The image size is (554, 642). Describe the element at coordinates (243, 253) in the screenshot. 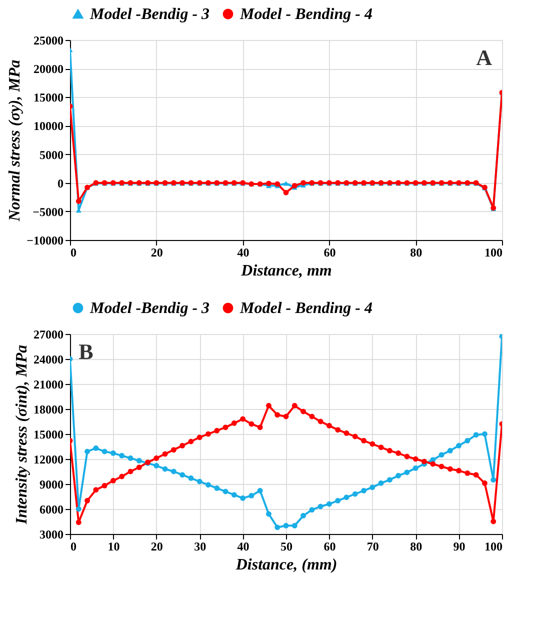

I see `x-tick-label: 40` at that location.